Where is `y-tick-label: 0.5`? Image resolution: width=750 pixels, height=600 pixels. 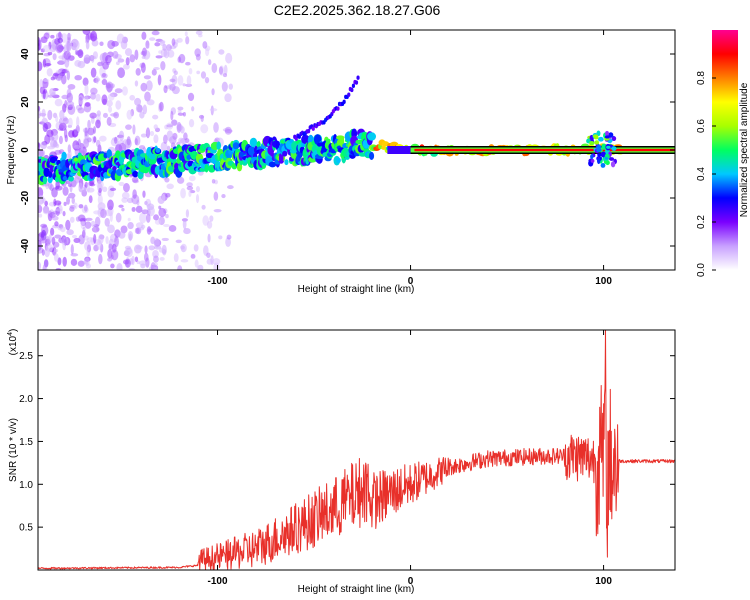 y-tick-label: 0.5 is located at coordinates (26, 528).